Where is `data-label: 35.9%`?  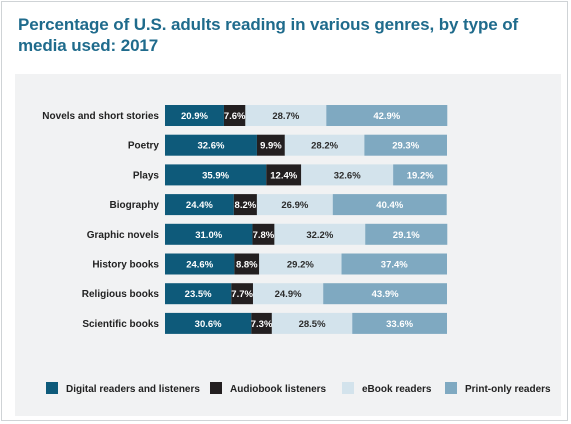
data-label: 35.9% is located at coordinates (215, 175).